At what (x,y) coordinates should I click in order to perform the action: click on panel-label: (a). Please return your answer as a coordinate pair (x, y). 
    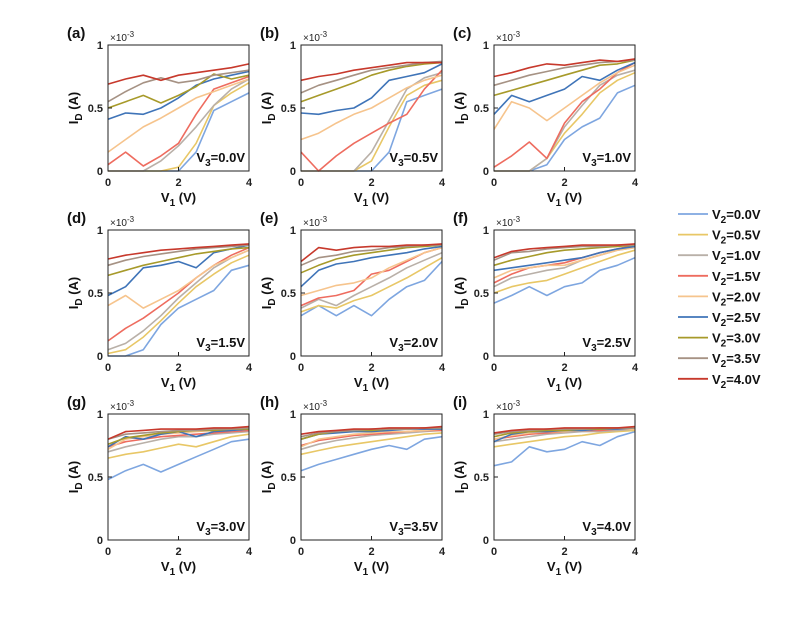
    Looking at the image, I should click on (76, 33).